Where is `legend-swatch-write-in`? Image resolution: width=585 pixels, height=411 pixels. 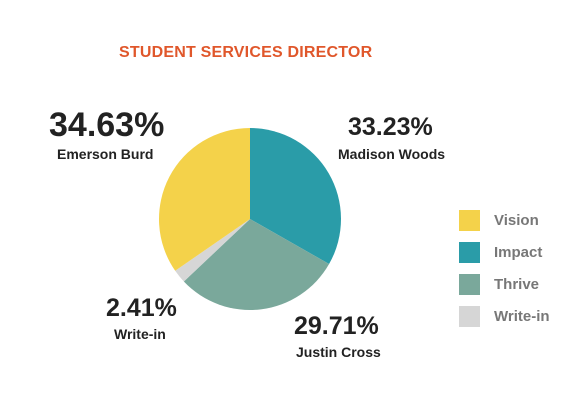
legend-swatch-write-in is located at coordinates (469, 316).